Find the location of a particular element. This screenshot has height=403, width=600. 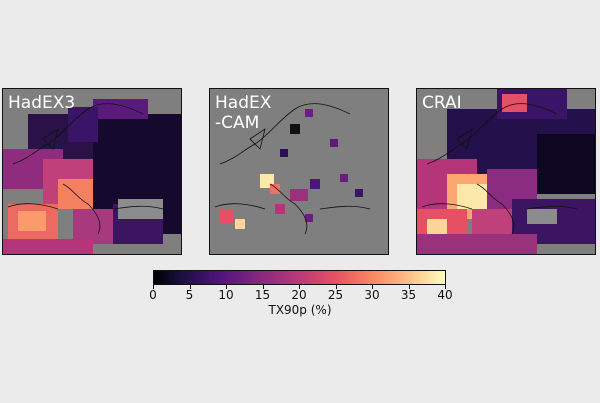

panel-title: HadEX3 is located at coordinates (42, 103).